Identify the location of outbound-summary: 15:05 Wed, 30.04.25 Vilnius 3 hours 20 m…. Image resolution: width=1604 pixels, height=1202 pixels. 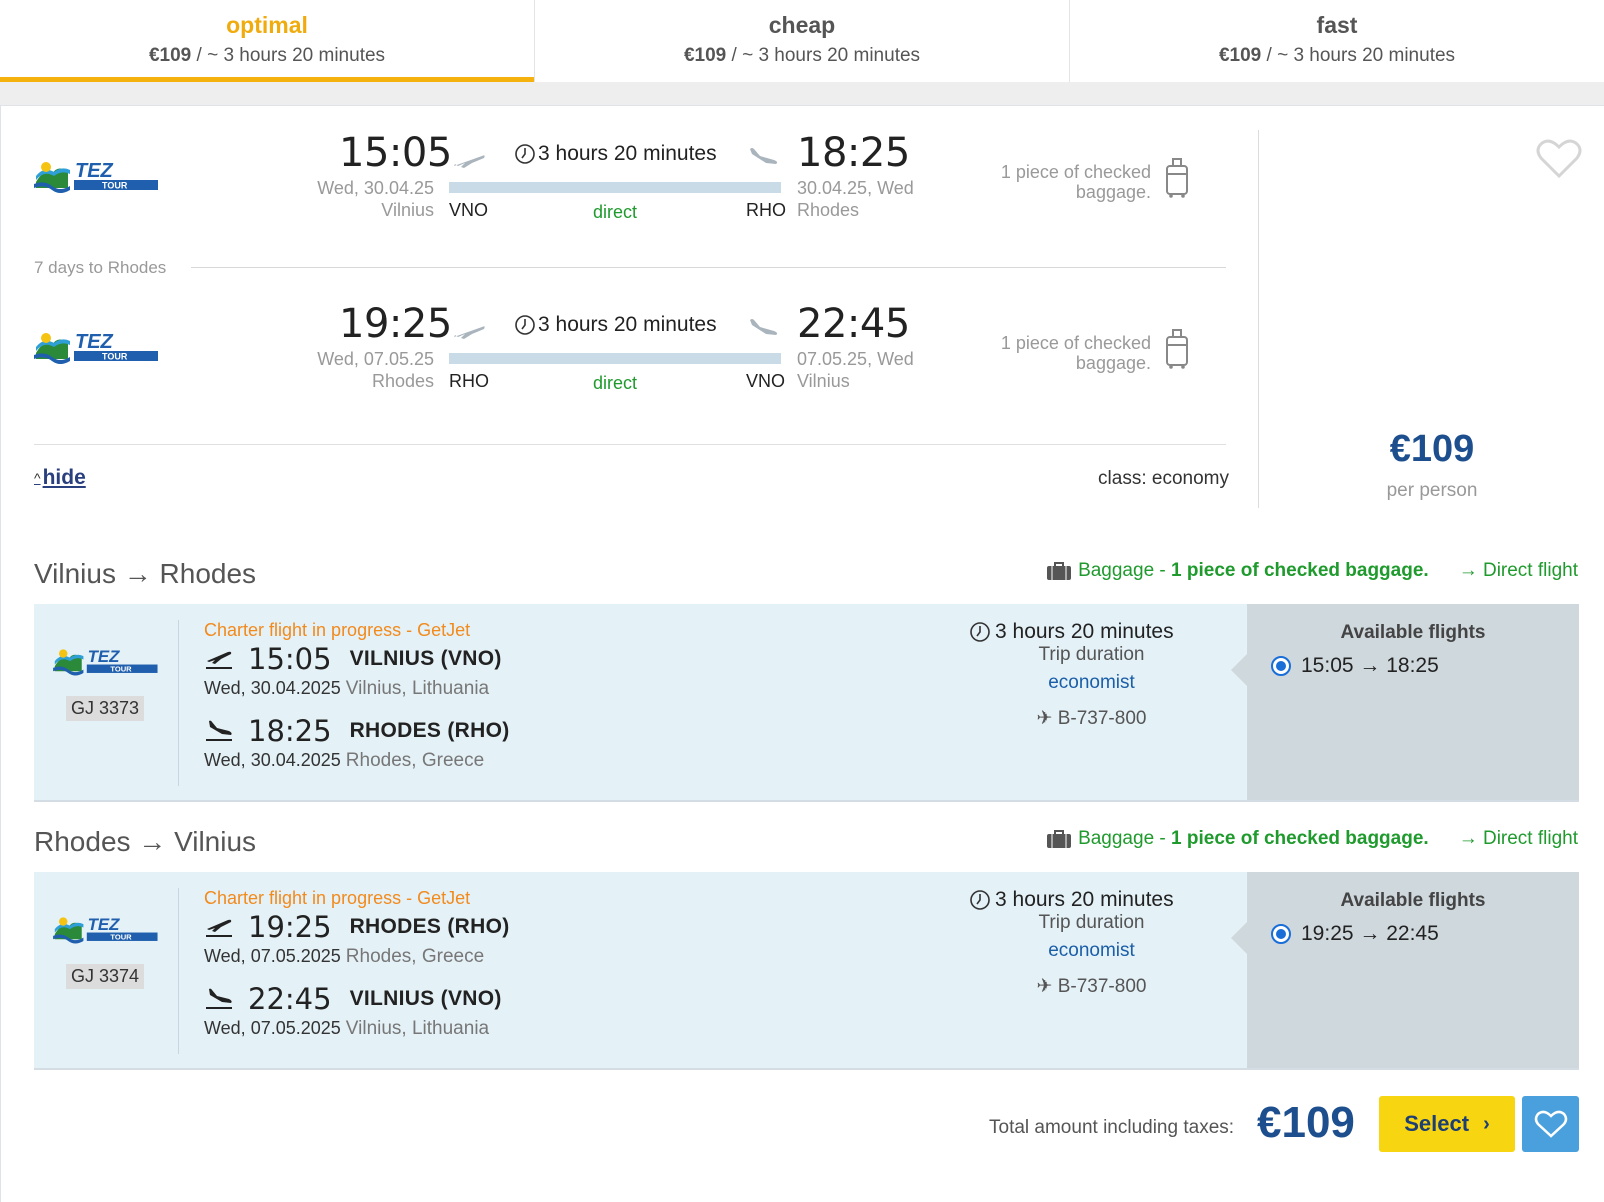
(630, 185).